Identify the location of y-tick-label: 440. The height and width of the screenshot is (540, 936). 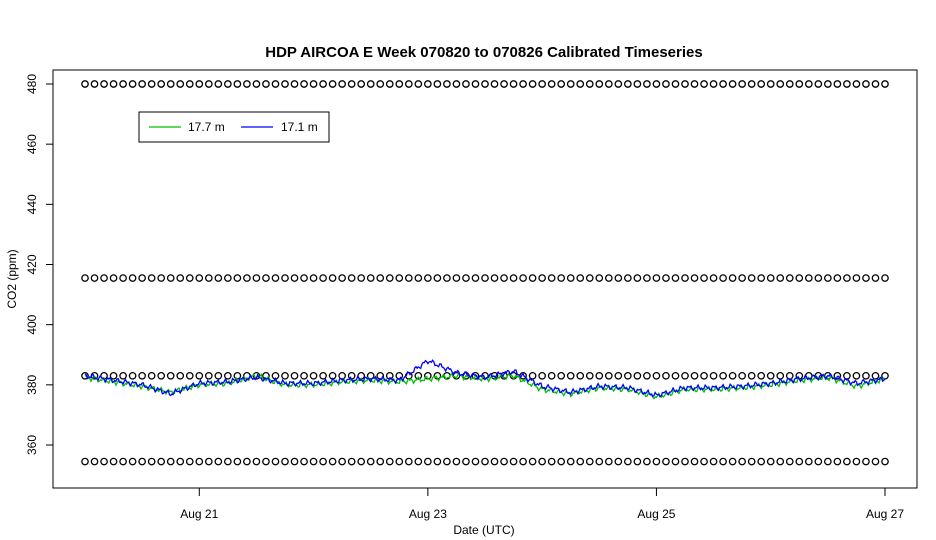
(32, 204).